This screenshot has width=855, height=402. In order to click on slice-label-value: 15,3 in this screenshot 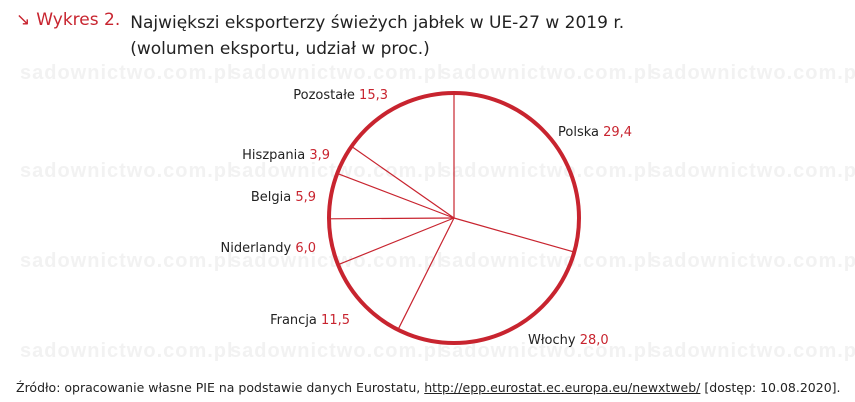, I will do `click(373, 95)`.